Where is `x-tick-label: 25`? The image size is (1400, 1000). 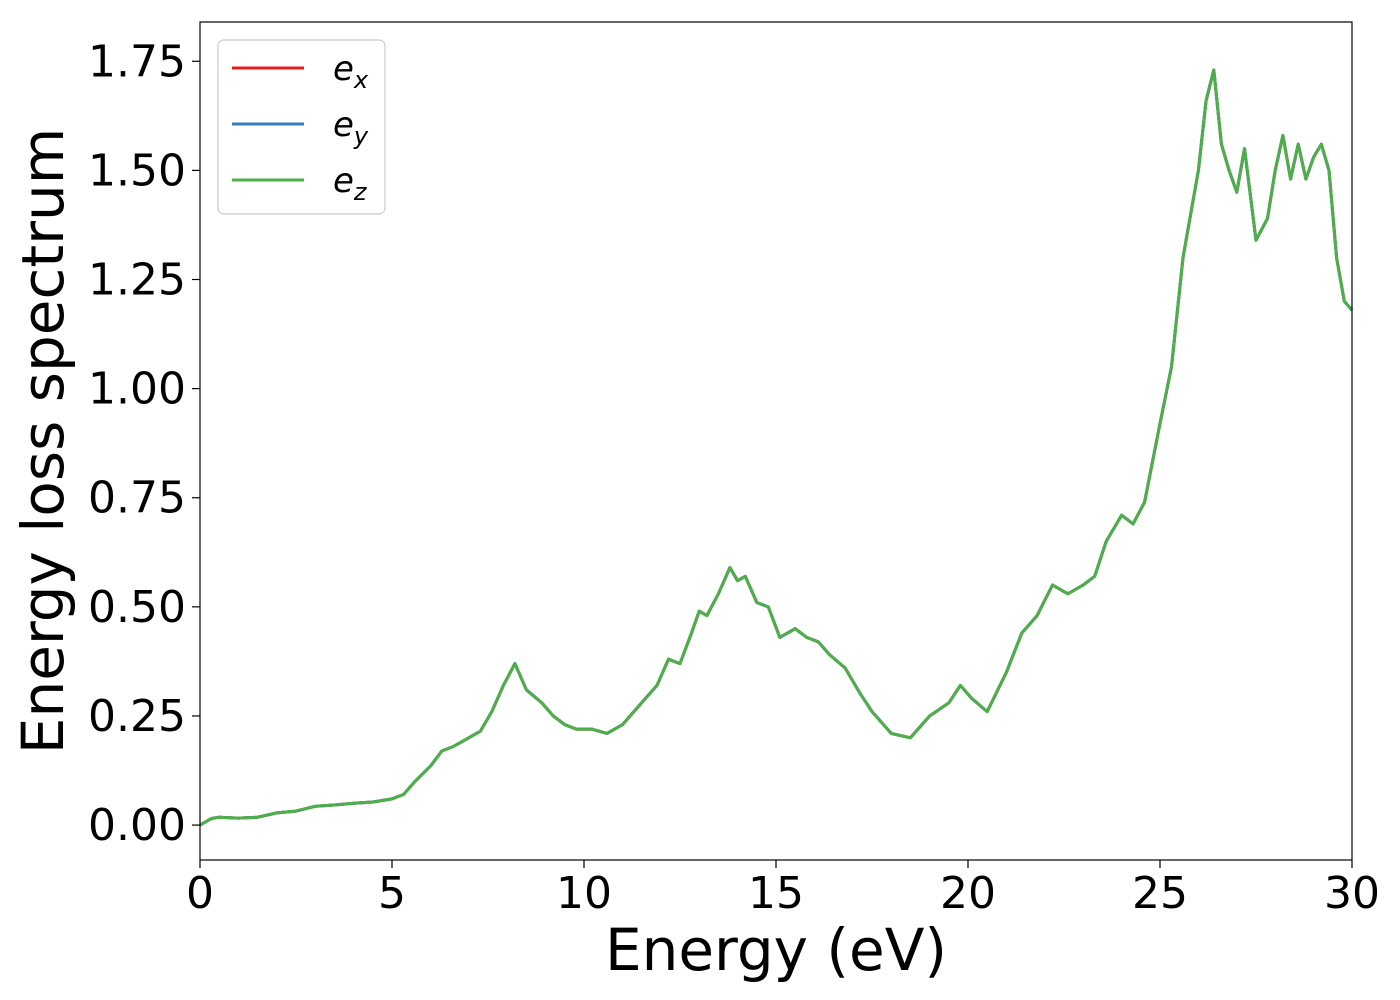 x-tick-label: 25 is located at coordinates (1160, 893).